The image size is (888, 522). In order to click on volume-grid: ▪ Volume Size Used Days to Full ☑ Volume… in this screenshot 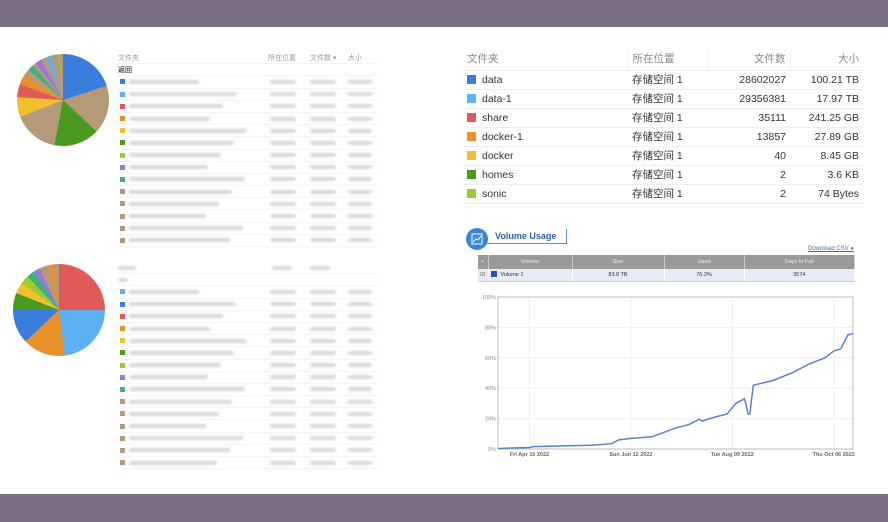, I will do `click(666, 268)`.